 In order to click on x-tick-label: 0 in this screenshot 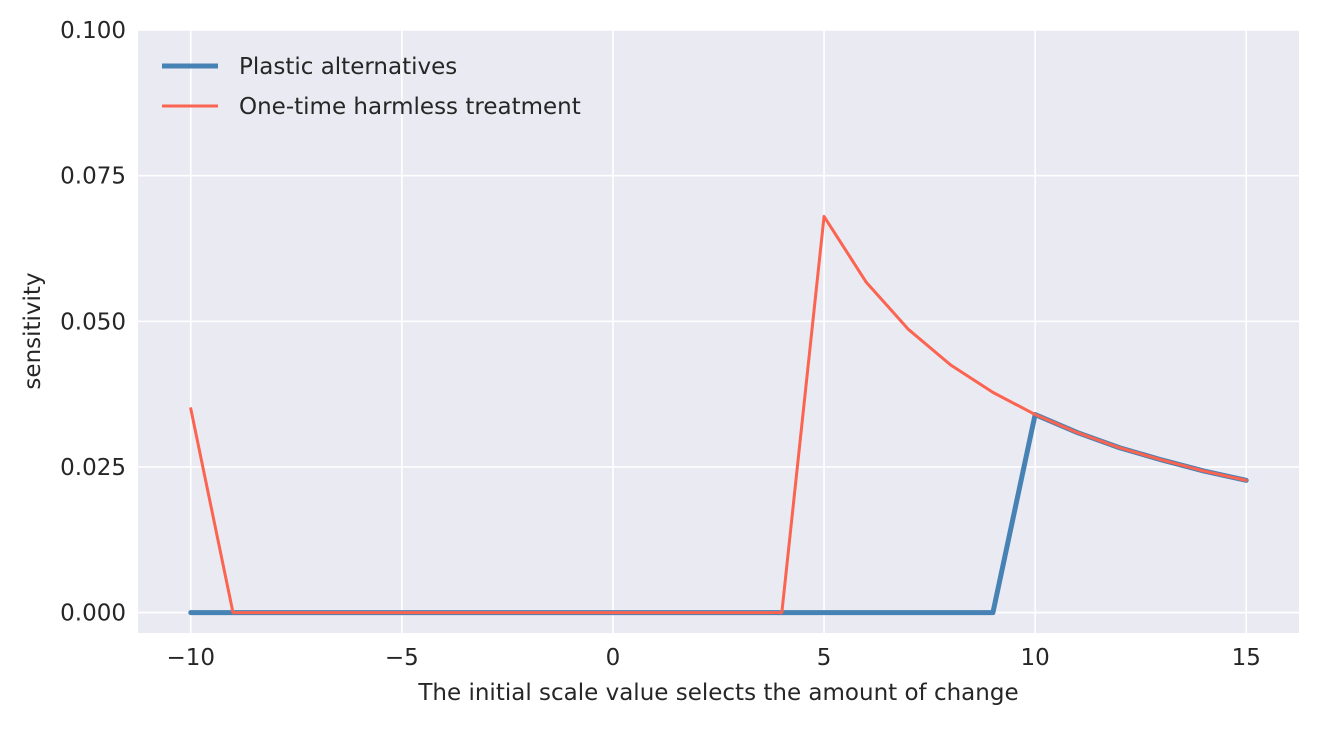, I will do `click(613, 658)`.